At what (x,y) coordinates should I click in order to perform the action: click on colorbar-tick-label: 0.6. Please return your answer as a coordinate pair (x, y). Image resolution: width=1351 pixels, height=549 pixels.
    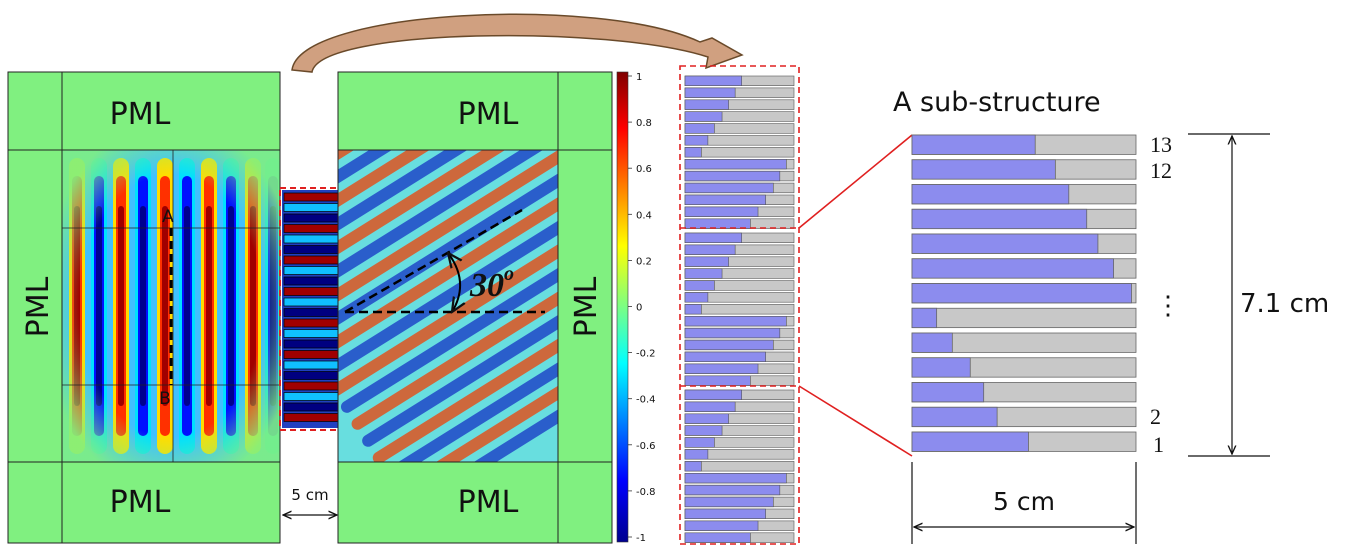
    Looking at the image, I should click on (644, 169).